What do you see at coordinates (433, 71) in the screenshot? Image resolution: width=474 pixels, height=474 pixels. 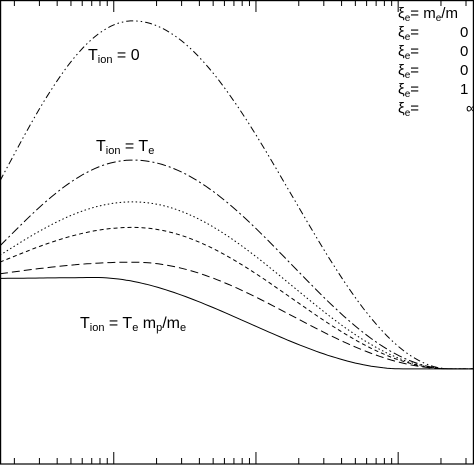 I see `legend-entry-3: ξe= 0` at bounding box center [433, 71].